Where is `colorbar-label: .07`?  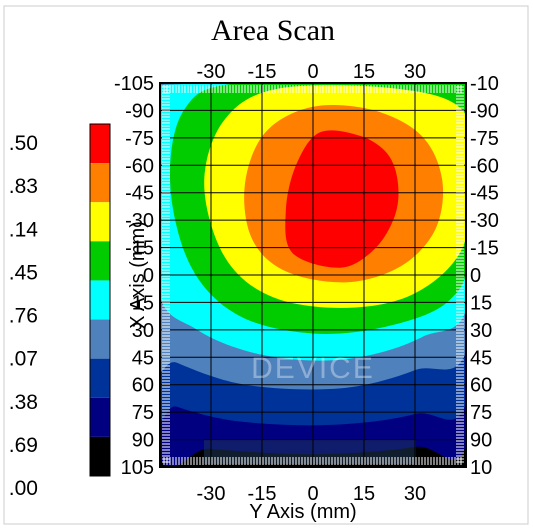
colorbar-label: .07 is located at coordinates (23, 359).